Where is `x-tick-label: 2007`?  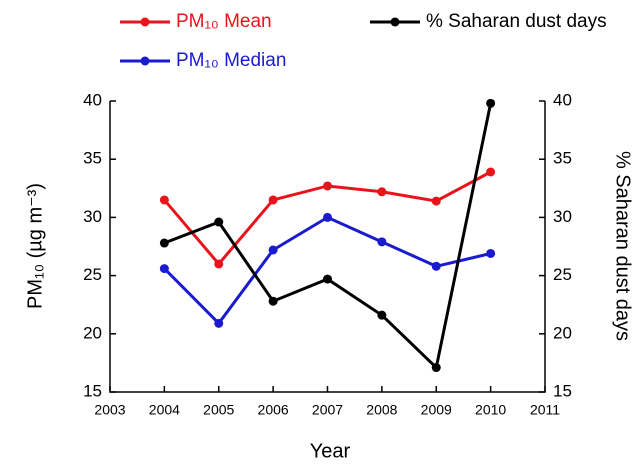
x-tick-label: 2007 is located at coordinates (327, 410).